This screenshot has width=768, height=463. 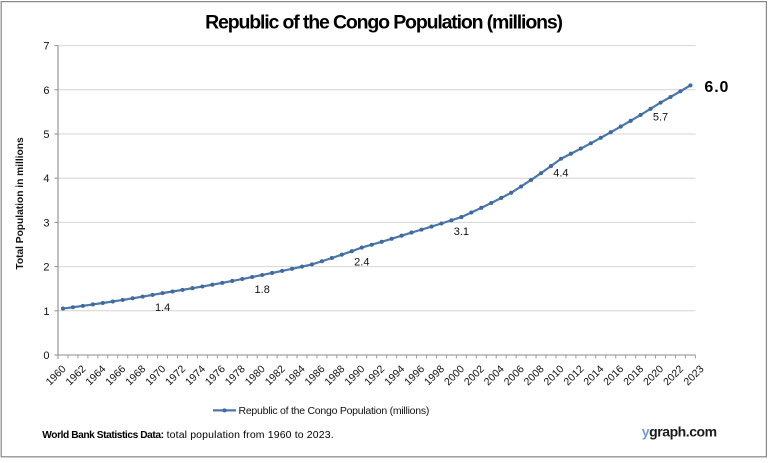 I want to click on svg-text: 7, so click(x=46, y=47).